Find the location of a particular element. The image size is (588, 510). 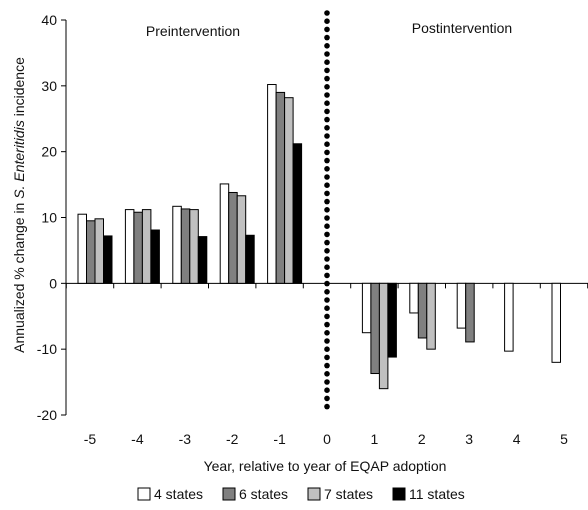

x-tick-label: 0 is located at coordinates (327, 439).